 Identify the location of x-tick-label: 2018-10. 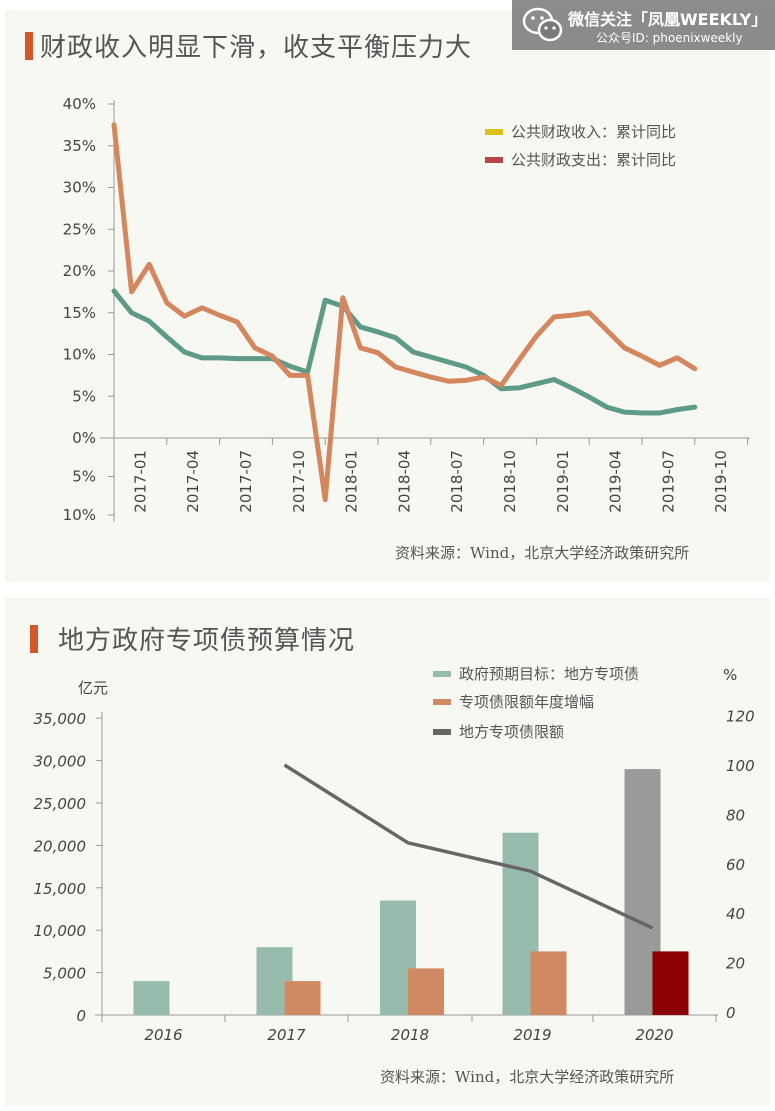
(510, 481).